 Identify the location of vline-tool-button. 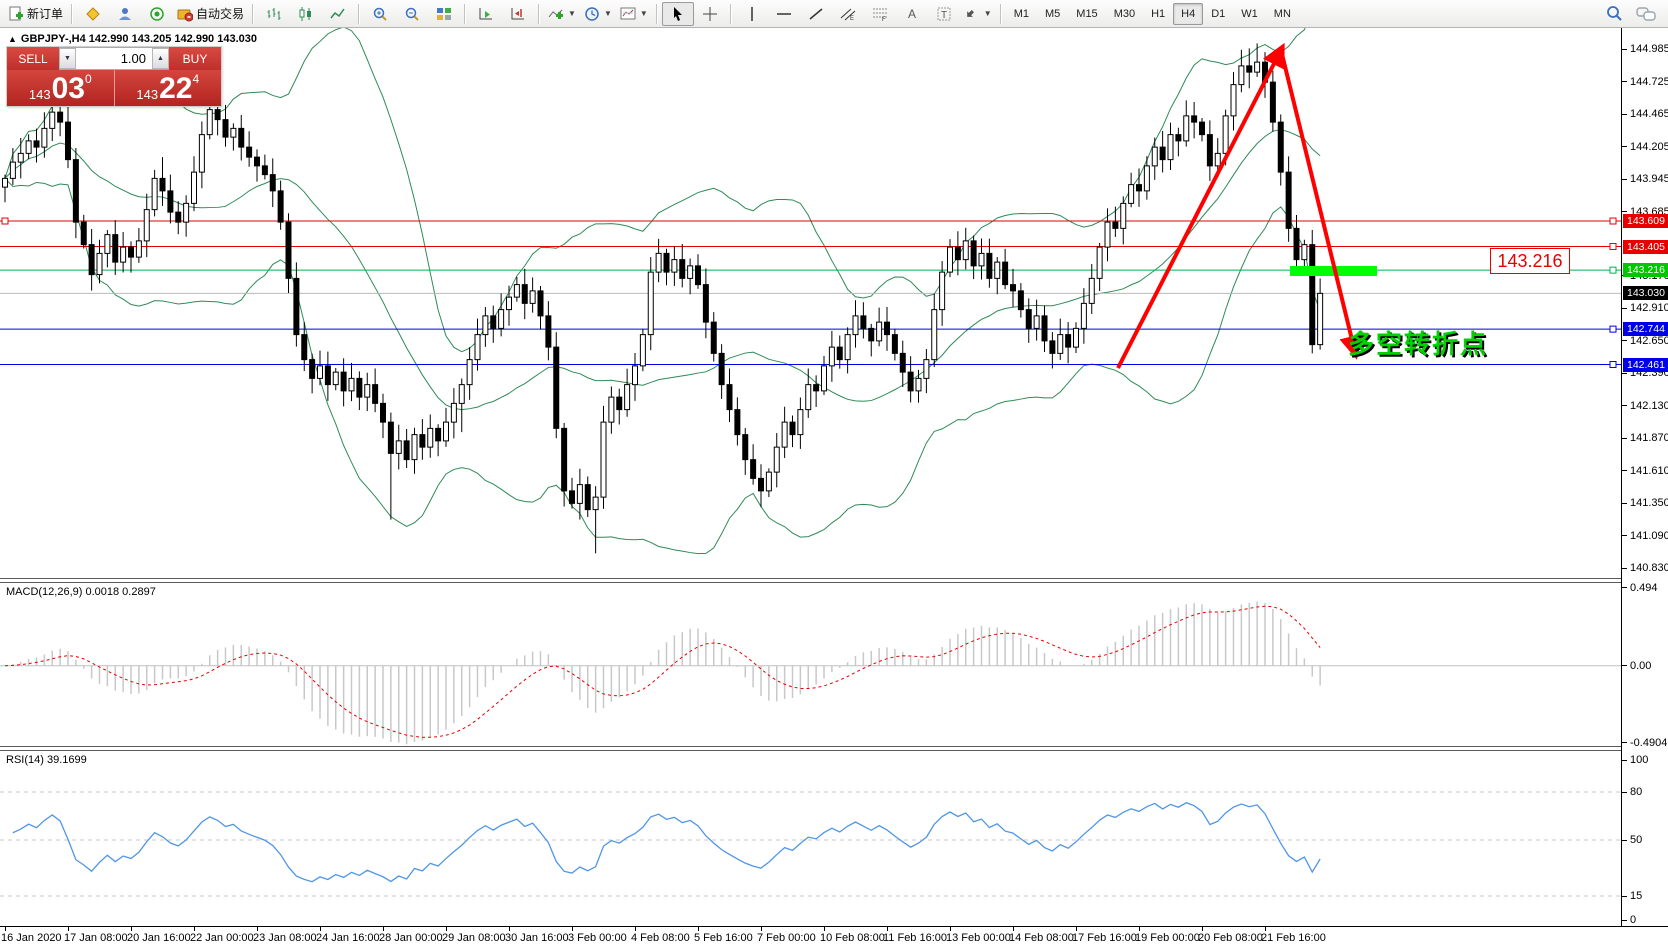
(752, 14).